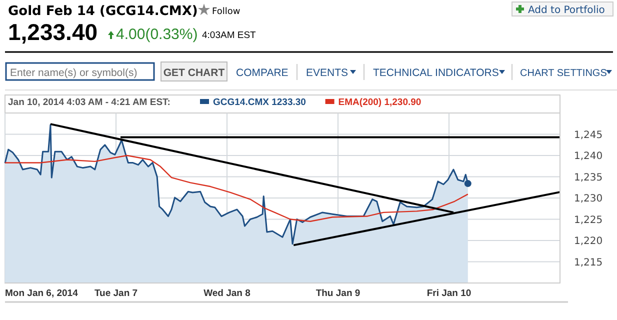 The height and width of the screenshot is (320, 617). Describe the element at coordinates (116, 293) in the screenshot. I see `x-tick-label: Tue Jan 7` at that location.